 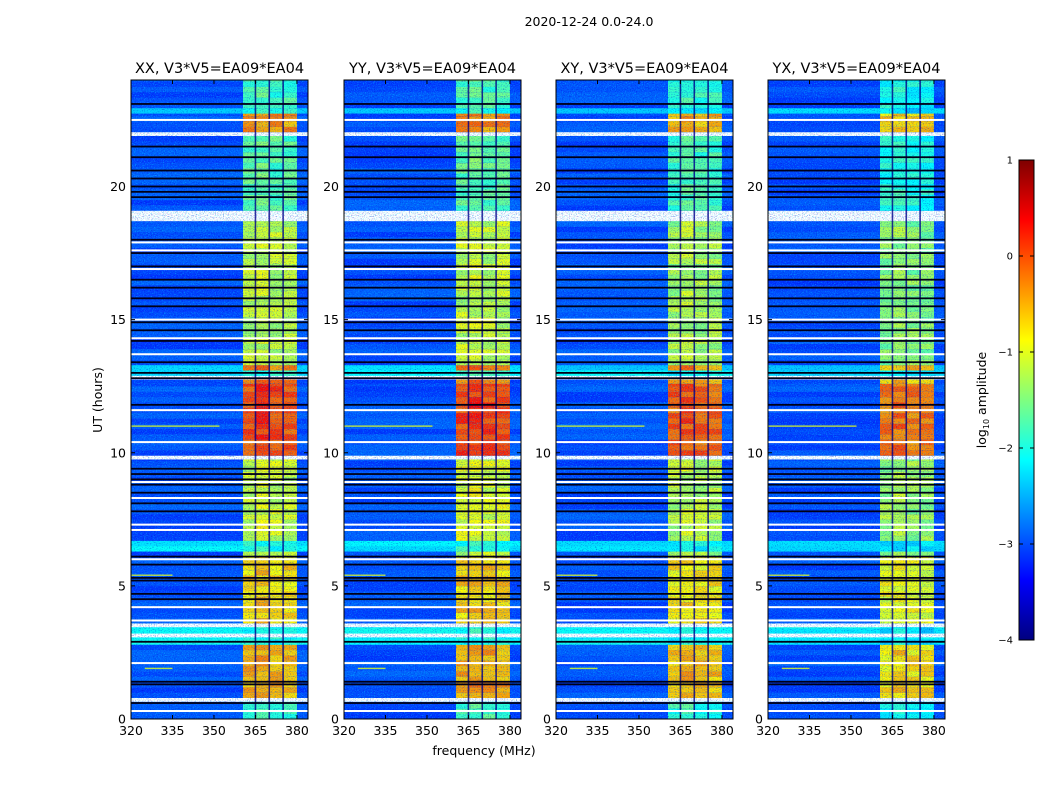 What do you see at coordinates (344, 730) in the screenshot?
I see `x-tick-label: 320` at bounding box center [344, 730].